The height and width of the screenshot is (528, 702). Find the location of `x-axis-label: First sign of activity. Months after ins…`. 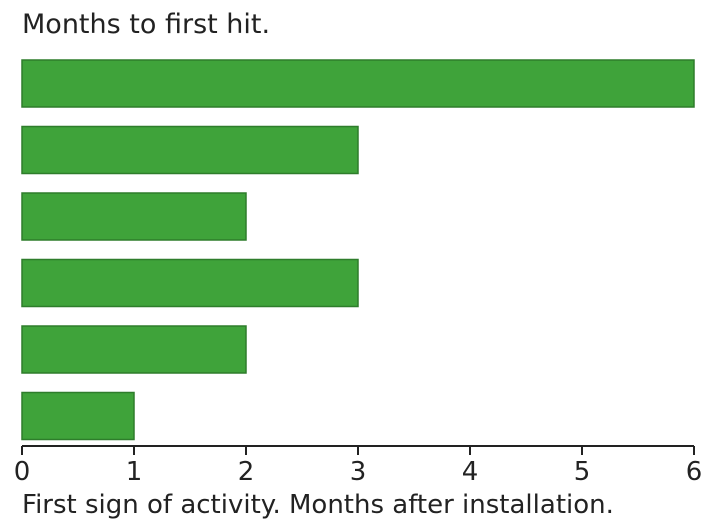

x-axis-label: First sign of activity. Months after ins… is located at coordinates (318, 505).